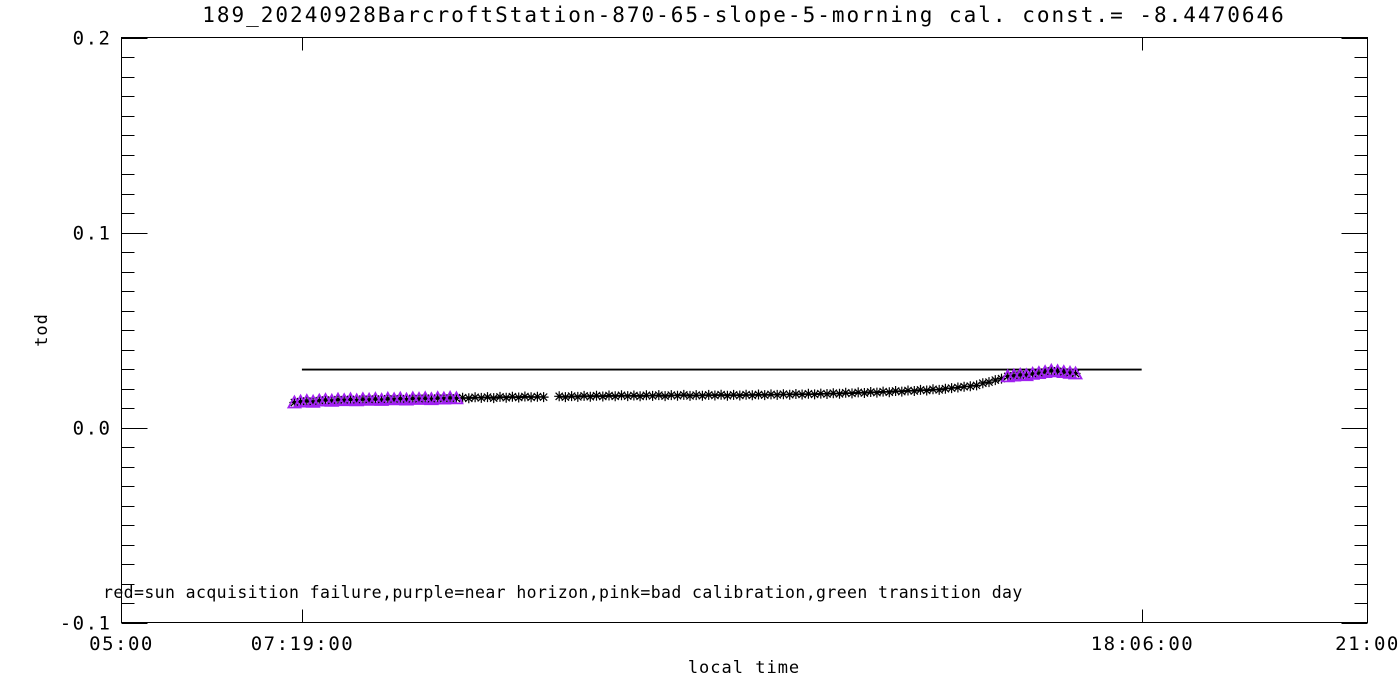 Image resolution: width=1400 pixels, height=700 pixels. What do you see at coordinates (303, 644) in the screenshot?
I see `x-tick-label: 07:19:00` at bounding box center [303, 644].